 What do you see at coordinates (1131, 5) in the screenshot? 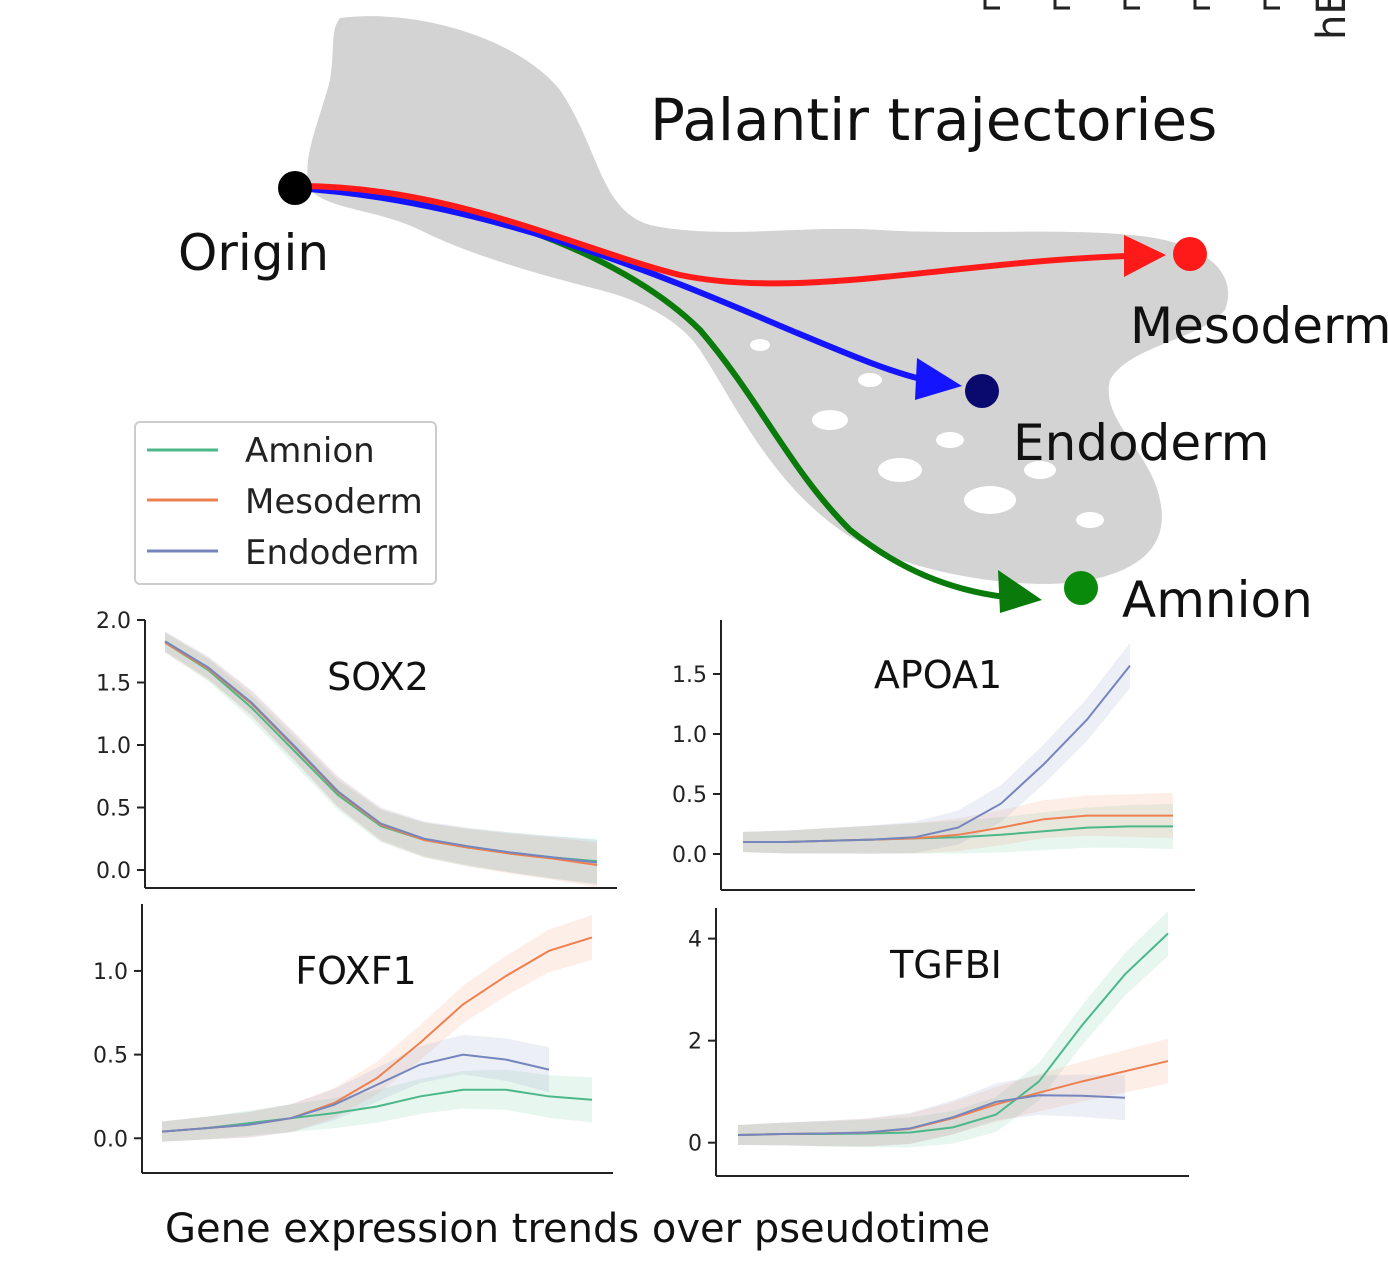
I see `corner-cropped-ticks` at bounding box center [1131, 5].